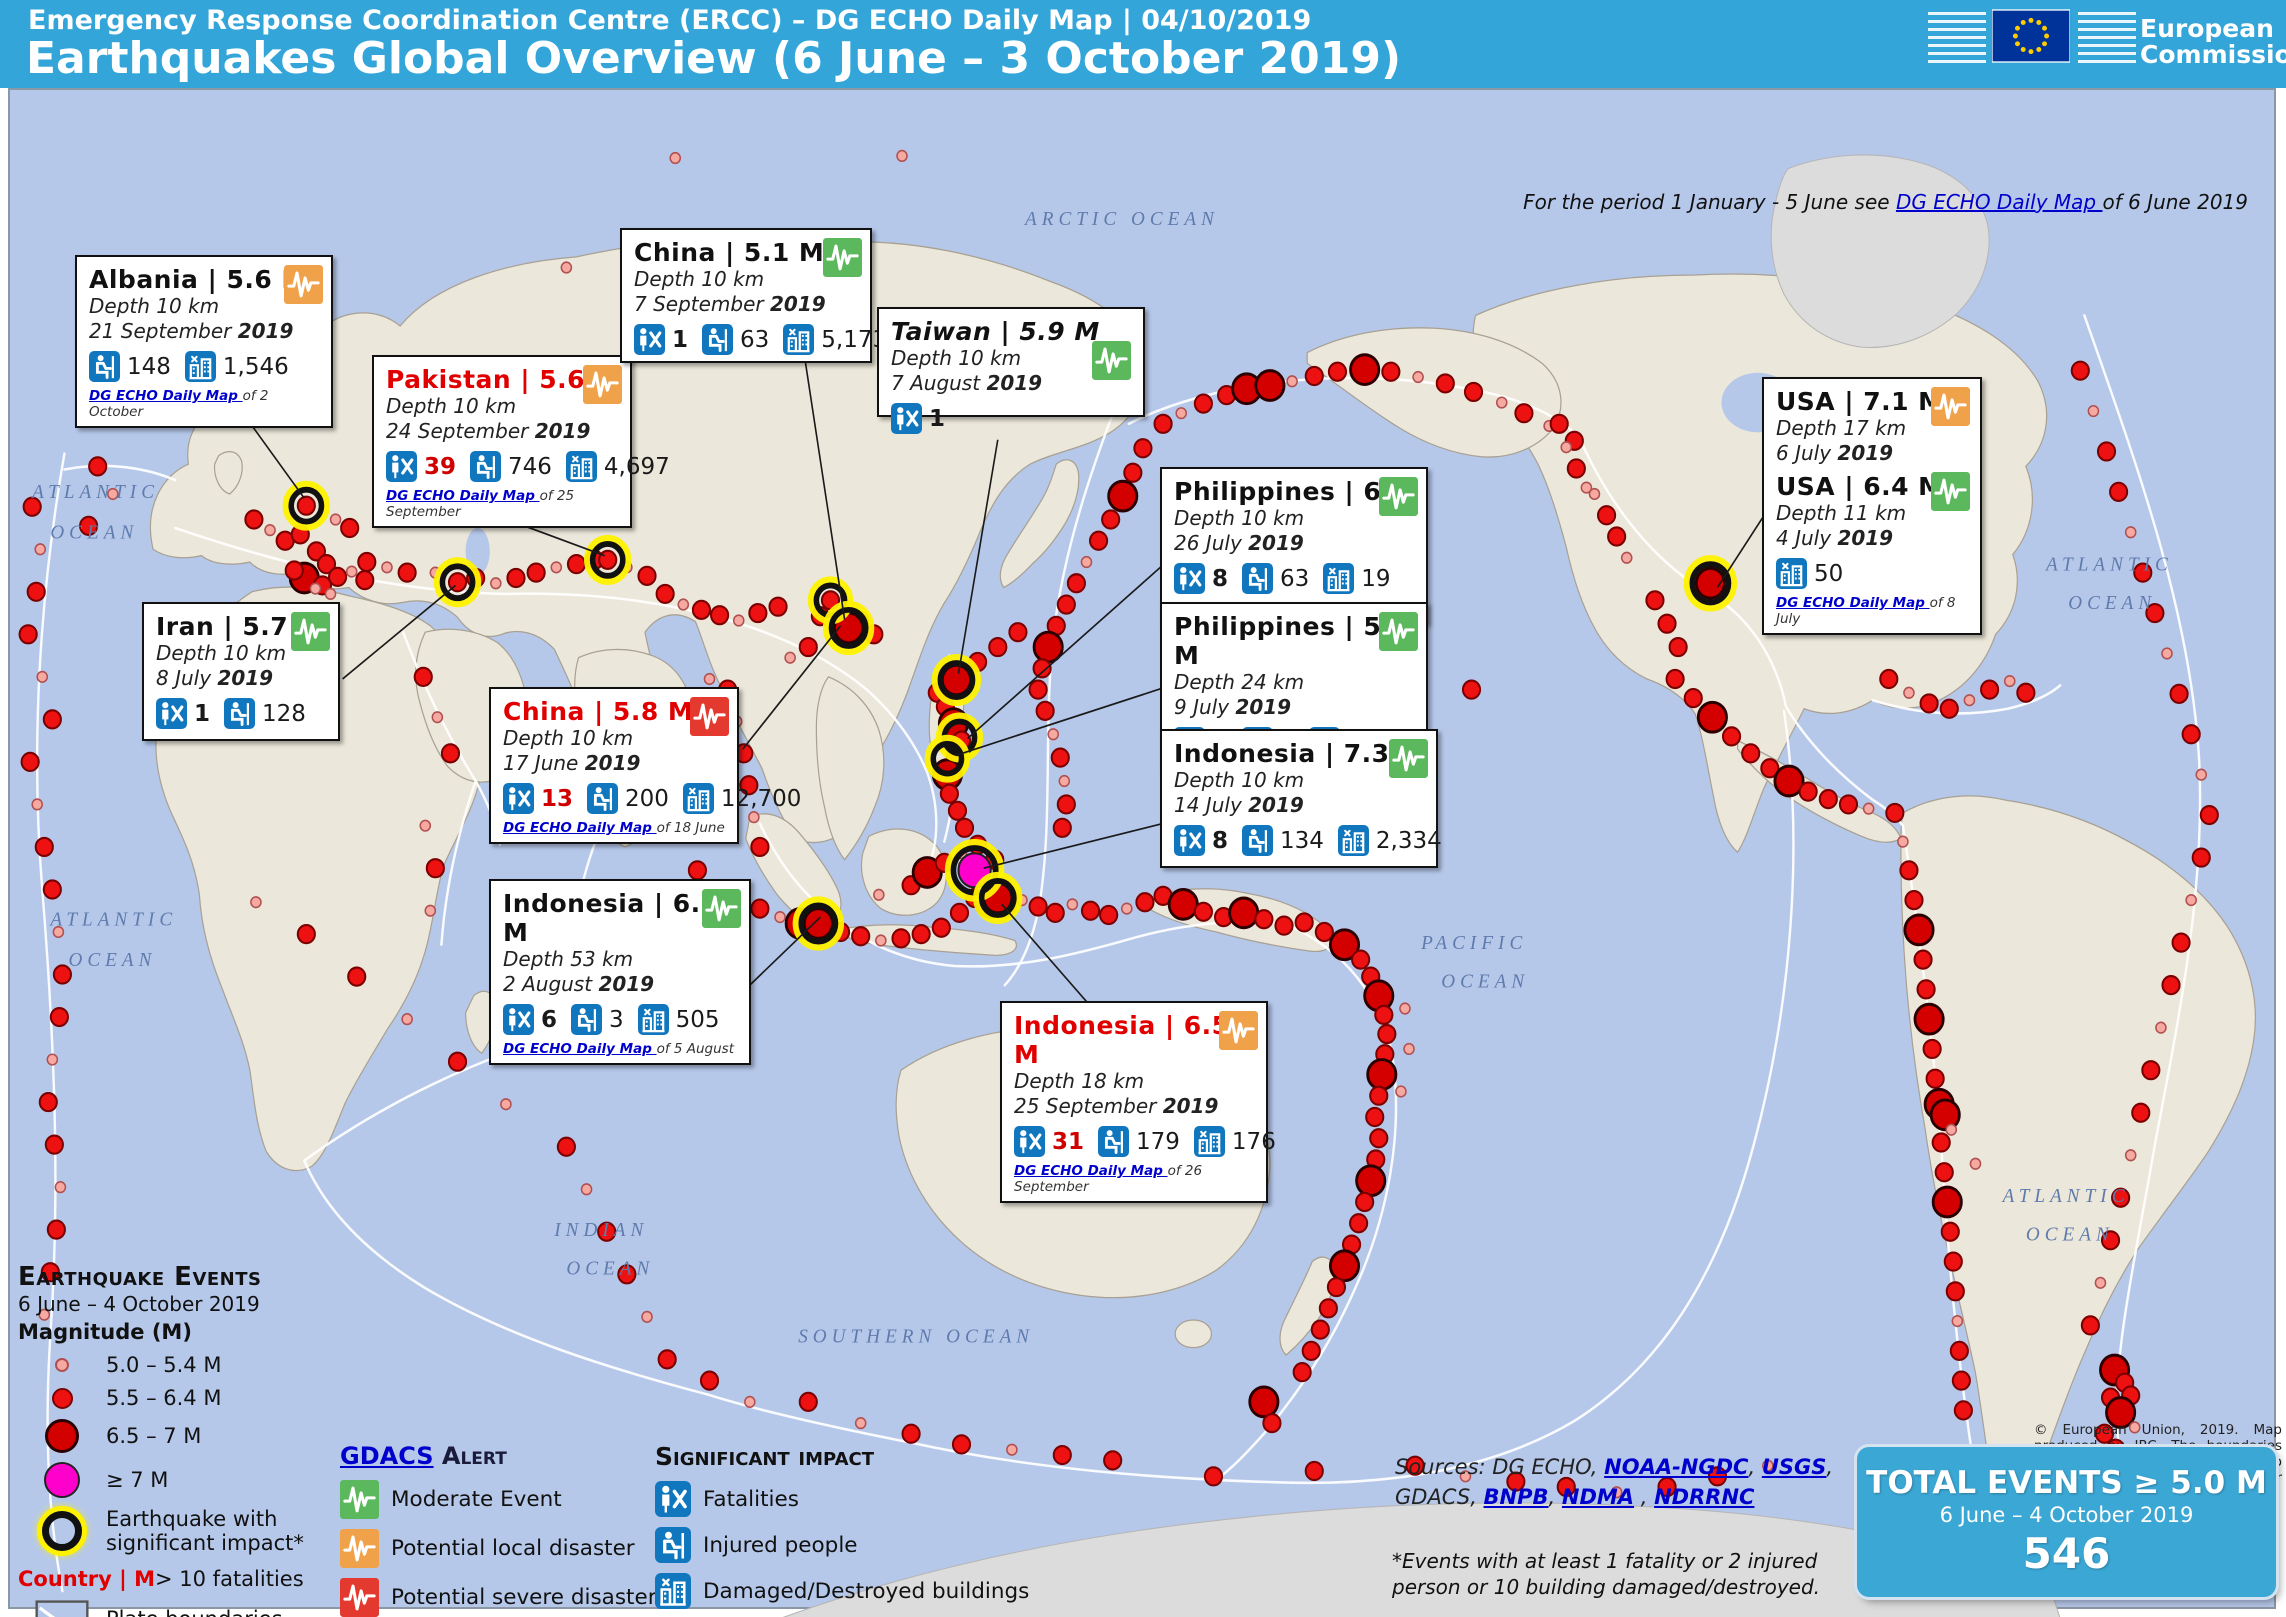 This screenshot has height=1617, width=2286. What do you see at coordinates (598, 711) in the screenshot?
I see `event-title: China | 5.8 M` at bounding box center [598, 711].